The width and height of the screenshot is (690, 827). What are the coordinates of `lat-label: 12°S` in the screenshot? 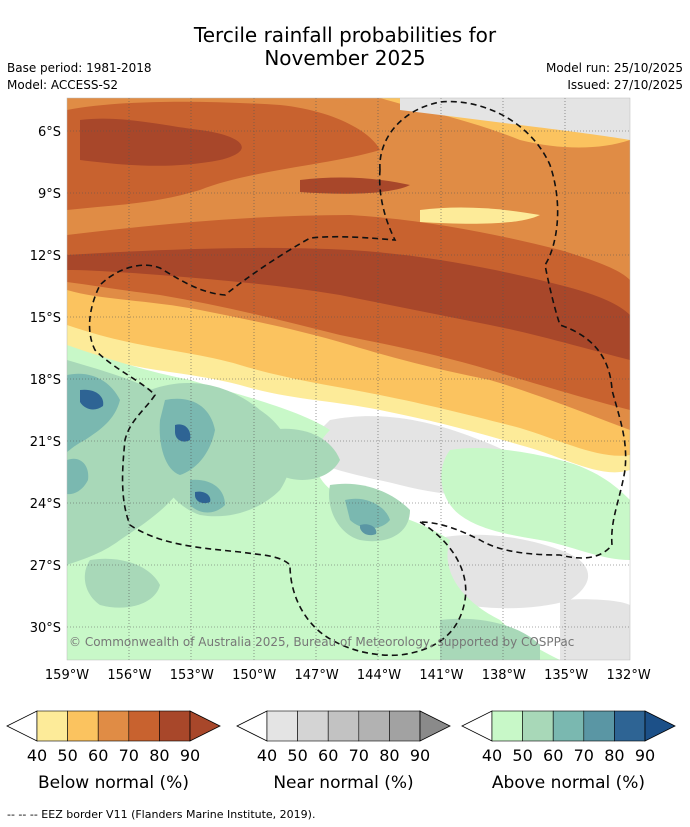 It's located at (45, 256).